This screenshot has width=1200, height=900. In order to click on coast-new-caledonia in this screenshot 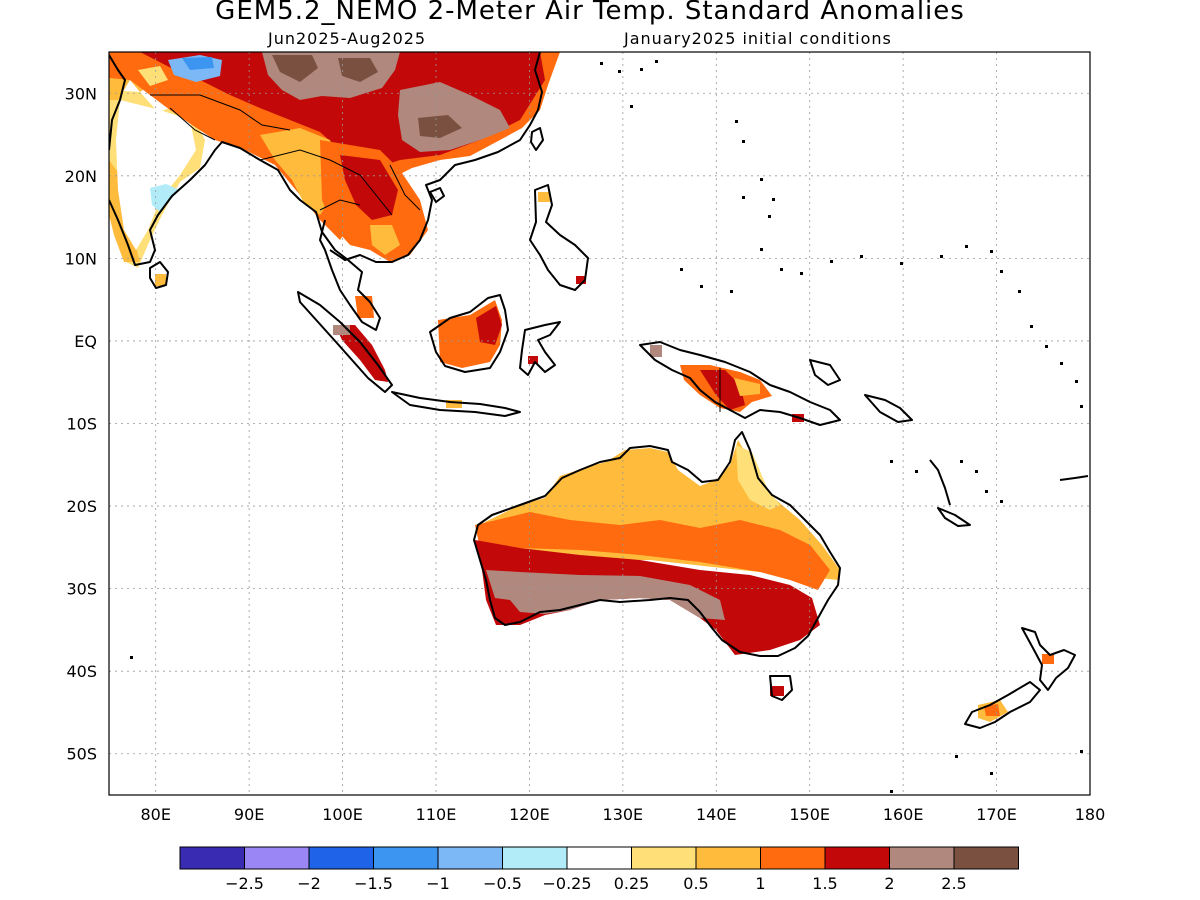, I will do `click(954, 517)`.